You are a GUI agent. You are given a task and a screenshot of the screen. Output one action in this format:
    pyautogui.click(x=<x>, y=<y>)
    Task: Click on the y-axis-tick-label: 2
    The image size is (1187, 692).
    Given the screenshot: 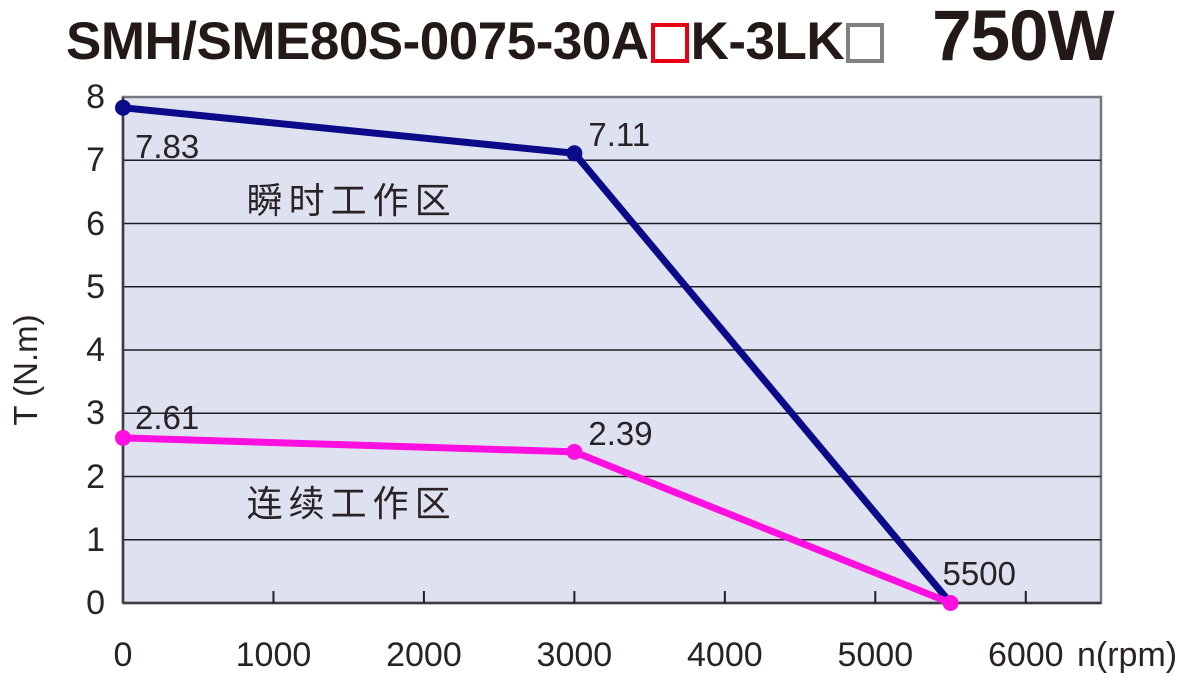 What is the action you would take?
    pyautogui.click(x=95, y=476)
    